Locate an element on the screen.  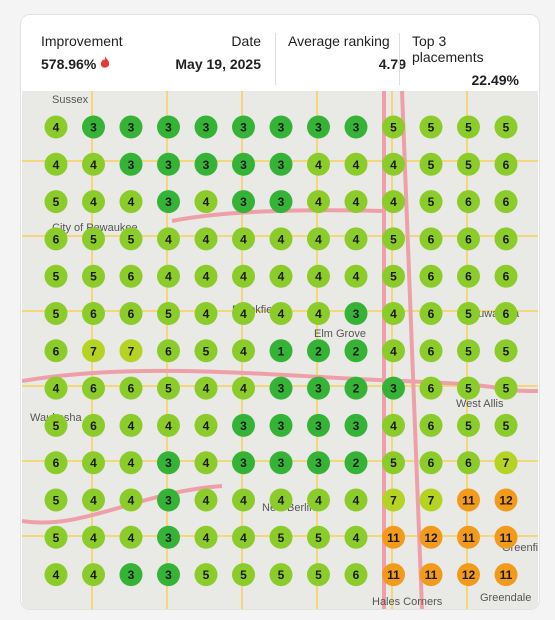
rank-label: 11 is located at coordinates (506, 538).